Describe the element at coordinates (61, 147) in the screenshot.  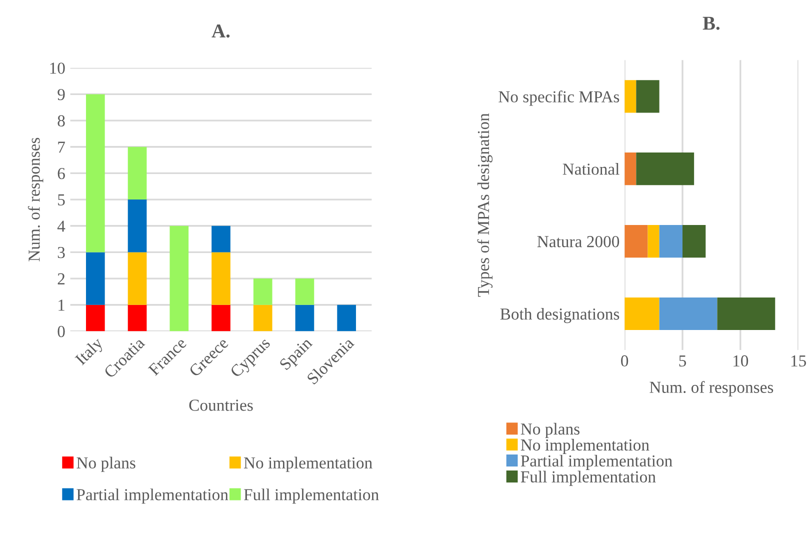
I see `y-tick-label: 7` at that location.